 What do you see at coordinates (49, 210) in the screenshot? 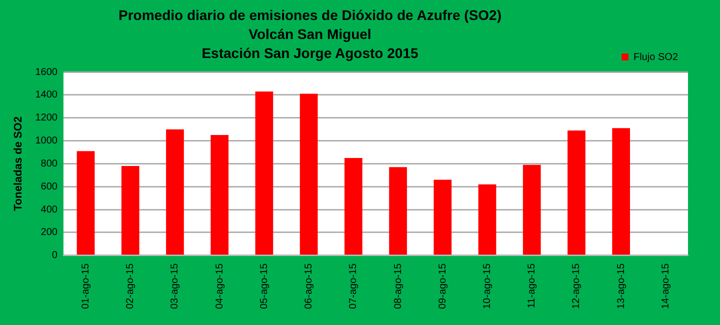
I see `y-tick-label: 400` at bounding box center [49, 210].